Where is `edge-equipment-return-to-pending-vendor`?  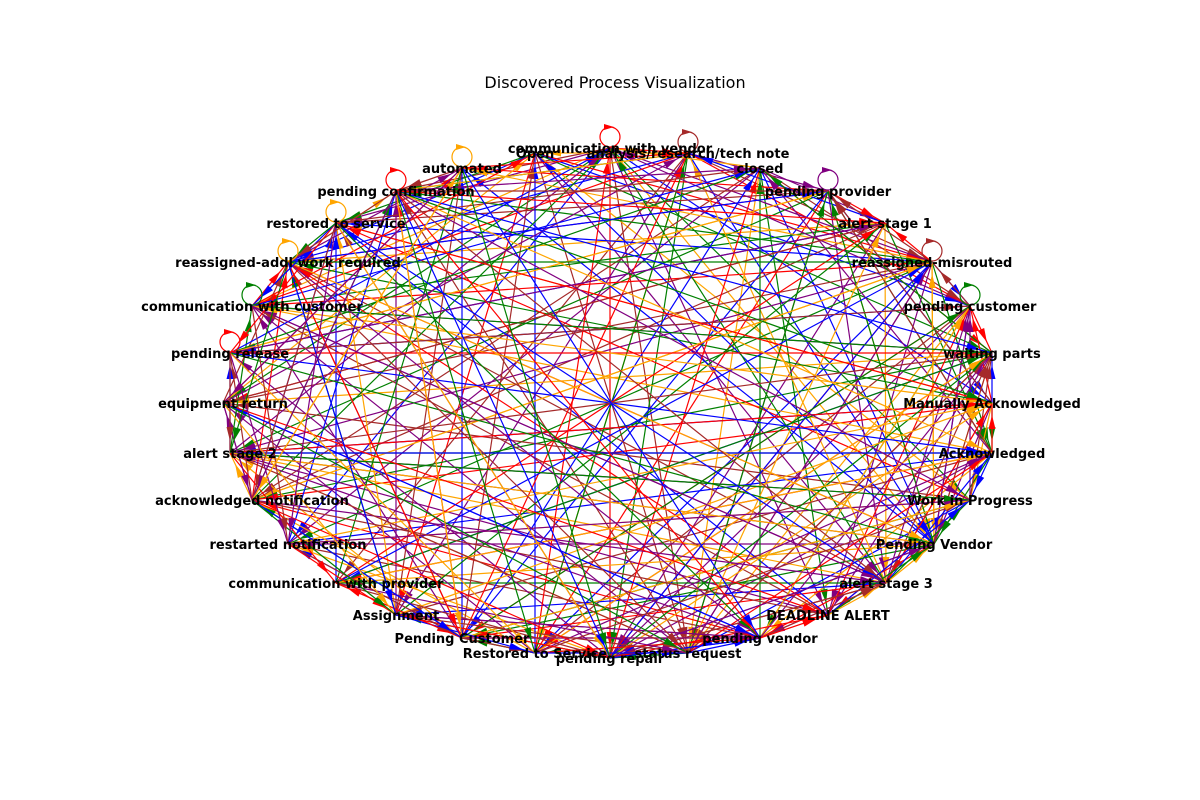
edge-equipment-return-to-pending-vendor is located at coordinates (491, 520).